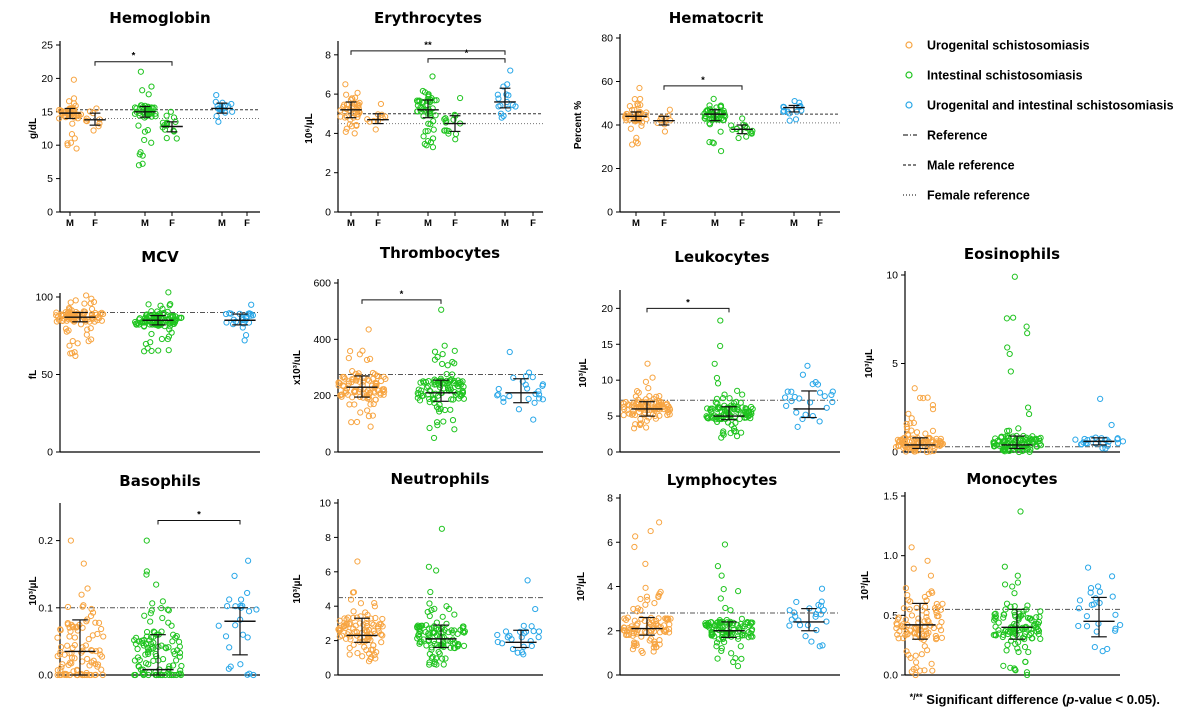  I want to click on legend-entry-label: Intestinal schistosomiasis, so click(1005, 76).